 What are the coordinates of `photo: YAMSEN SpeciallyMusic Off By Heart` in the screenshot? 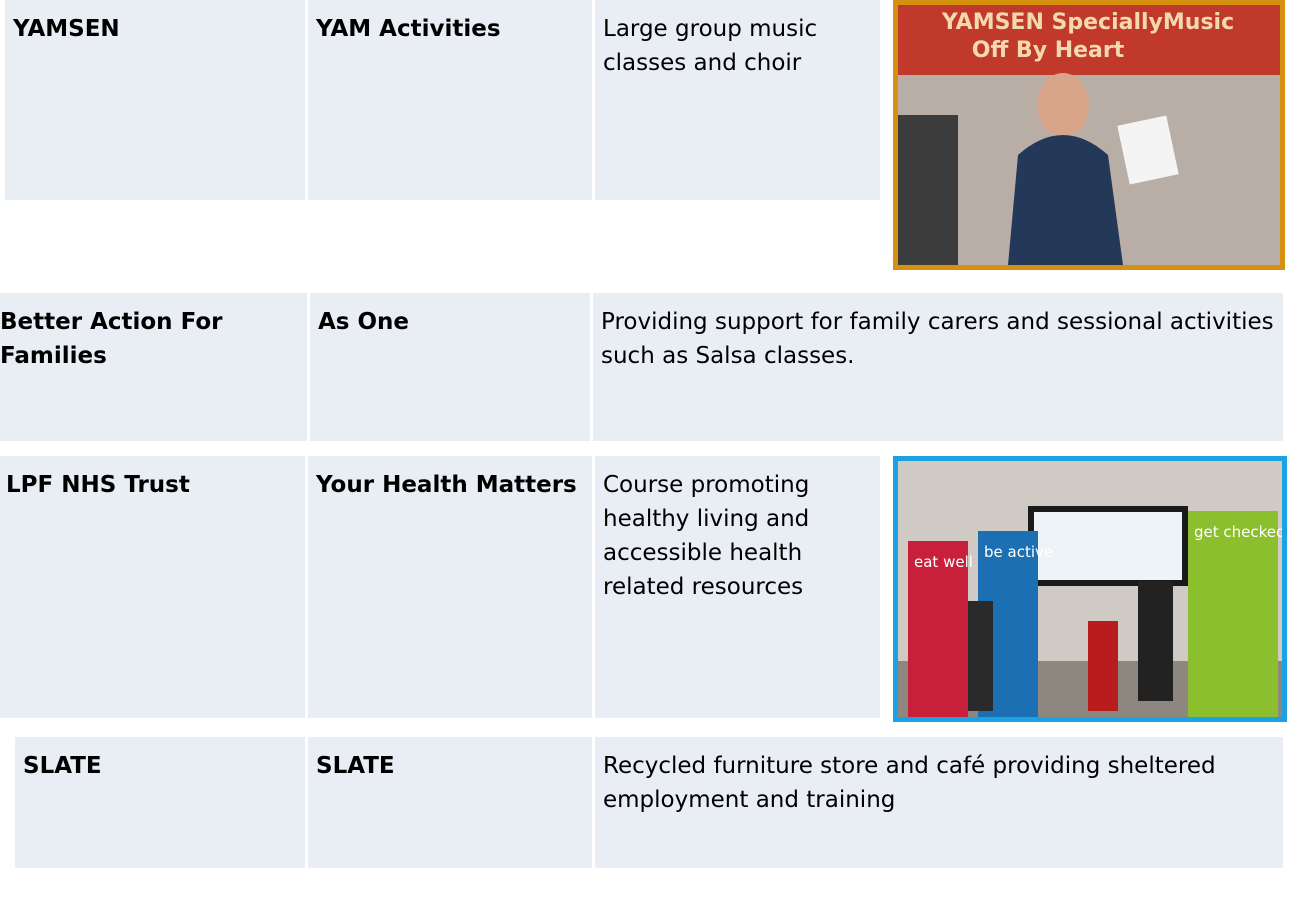 It's located at (1089, 135).